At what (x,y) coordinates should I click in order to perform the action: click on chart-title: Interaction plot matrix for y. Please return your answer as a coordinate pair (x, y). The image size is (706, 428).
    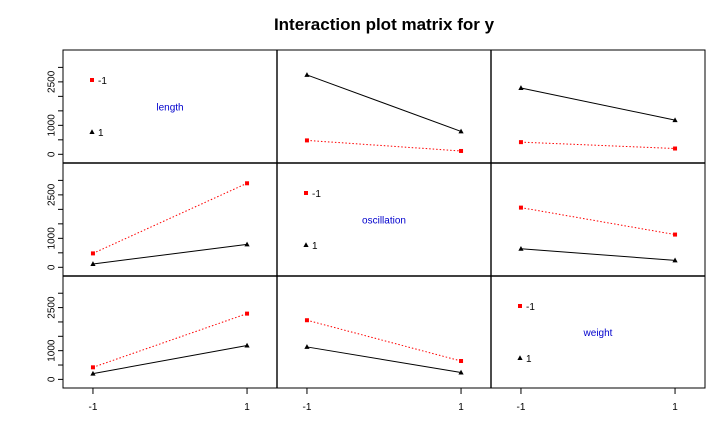
    Looking at the image, I should click on (384, 24).